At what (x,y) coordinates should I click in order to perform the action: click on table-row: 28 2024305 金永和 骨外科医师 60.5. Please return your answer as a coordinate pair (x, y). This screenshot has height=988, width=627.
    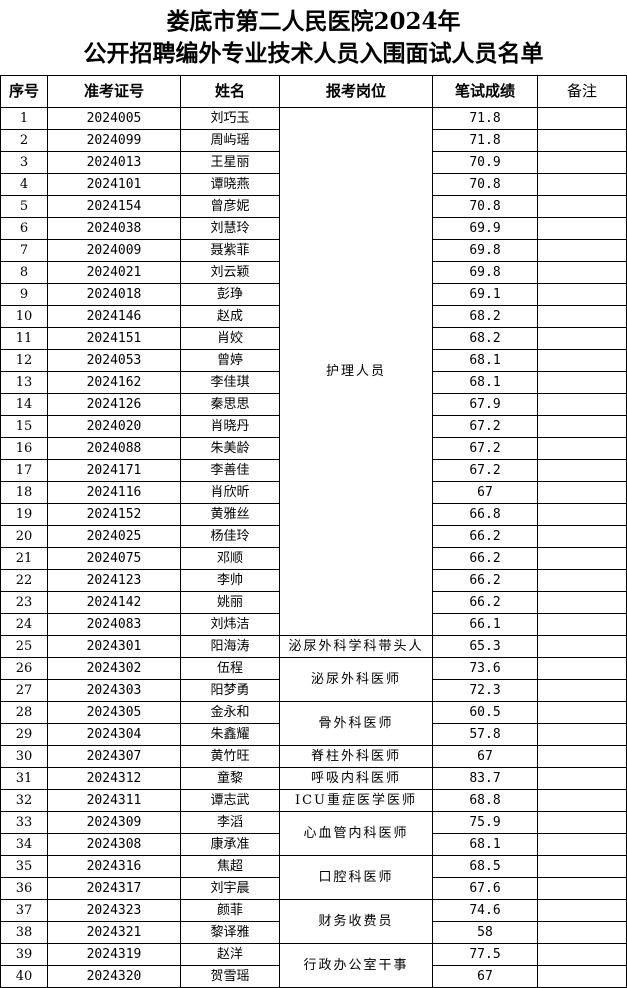
    Looking at the image, I should click on (313, 723).